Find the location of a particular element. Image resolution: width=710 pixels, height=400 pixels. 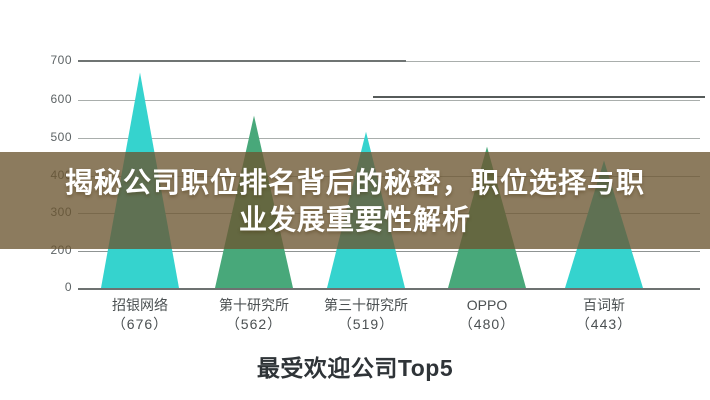

overlay-headline-line2: 业发展重要性解析 is located at coordinates (354, 219).